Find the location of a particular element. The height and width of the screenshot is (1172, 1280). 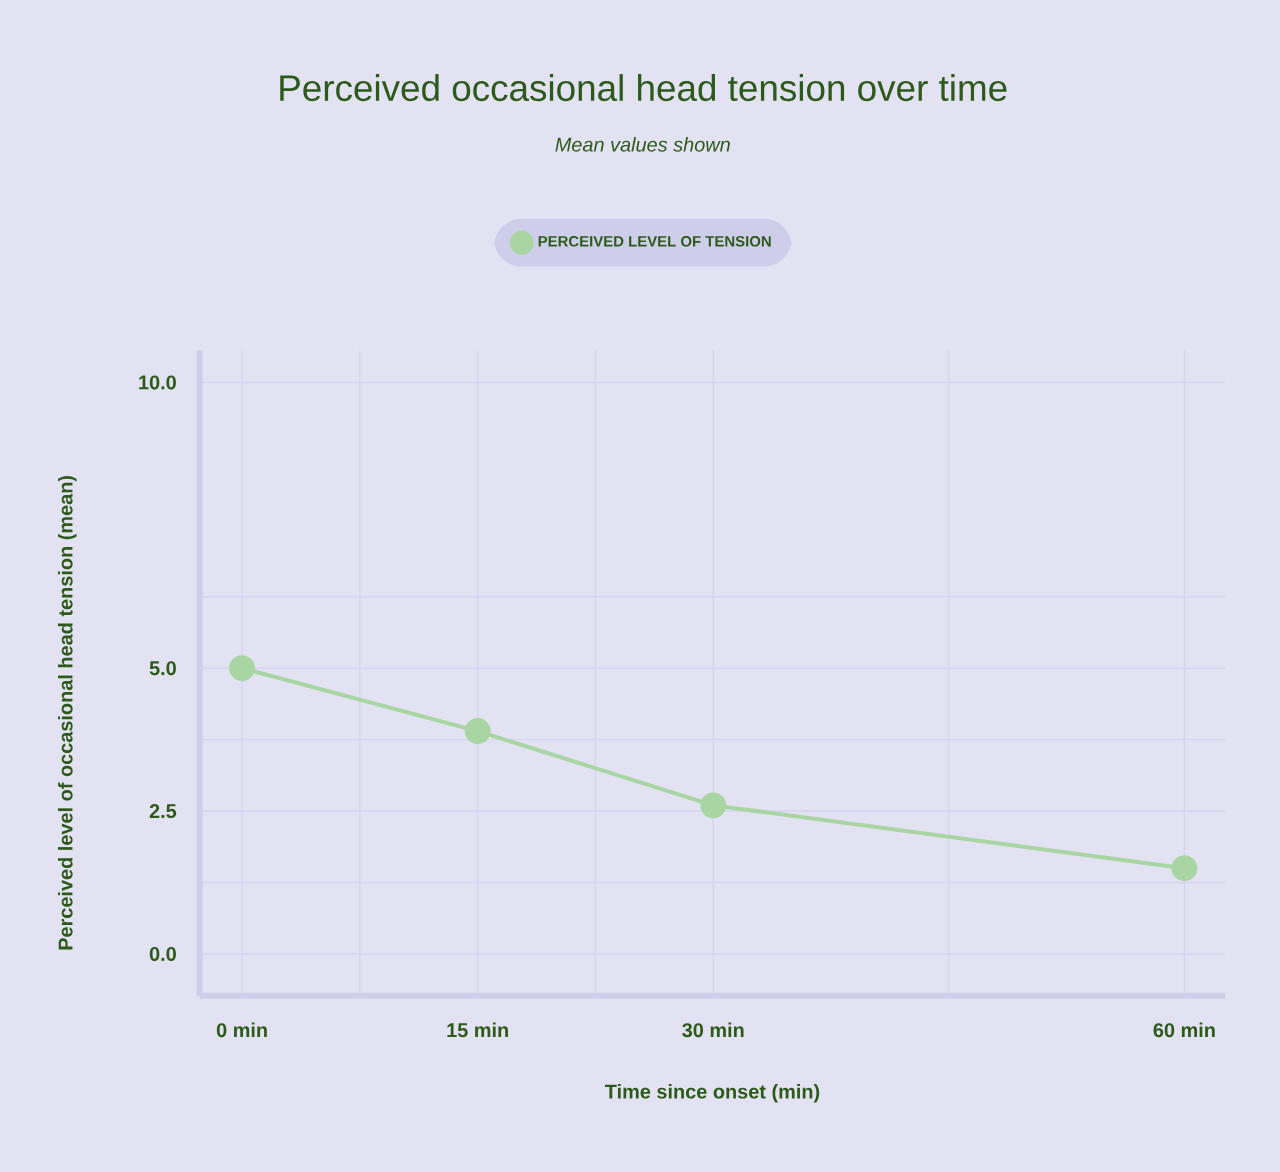

legend-label: PERCEIVED LEVEL OF TENSION is located at coordinates (654, 241).